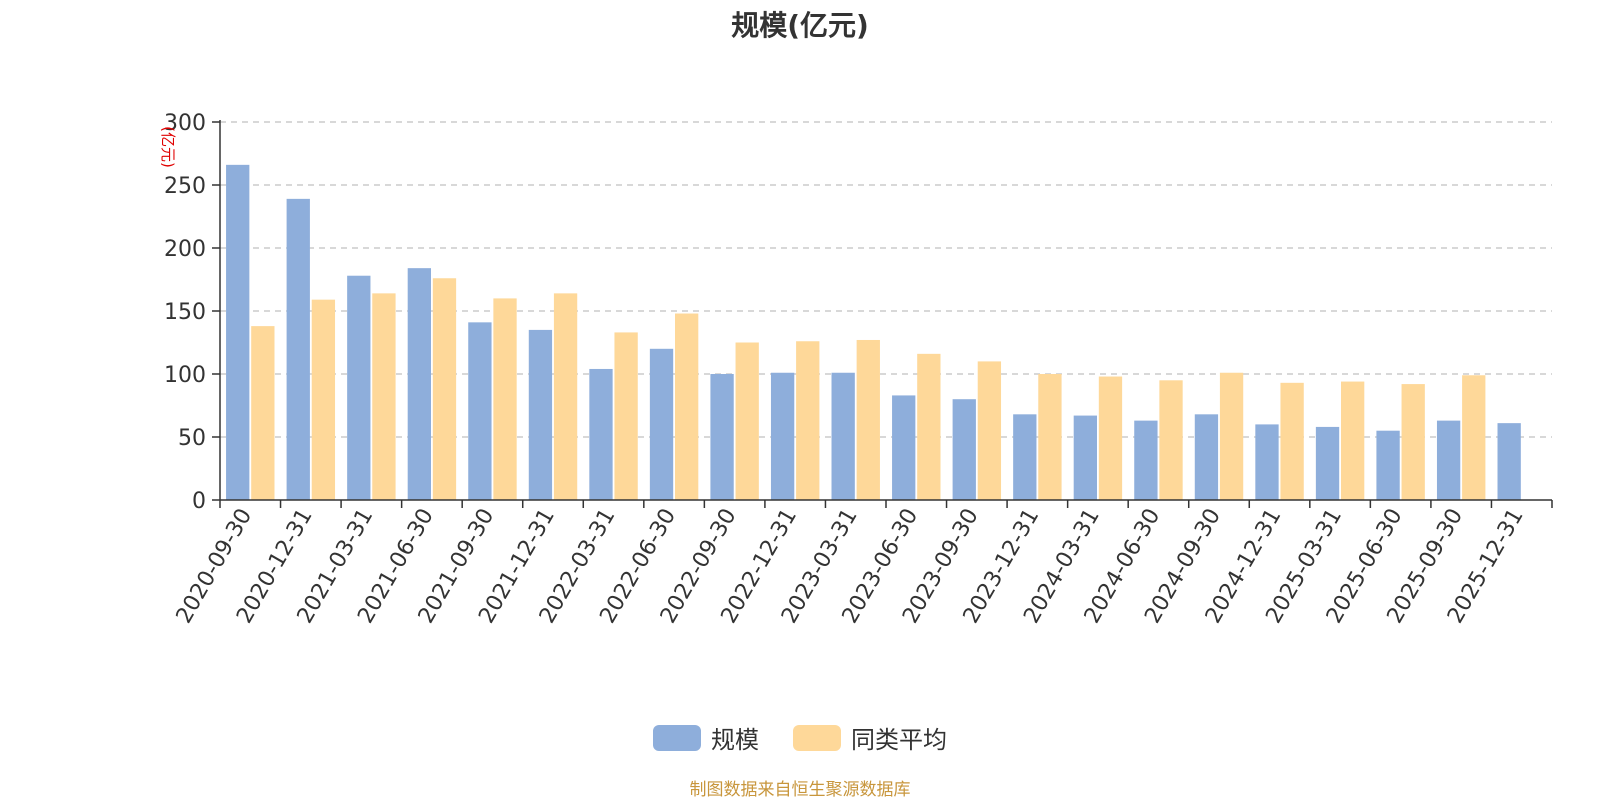 The image size is (1600, 800). What do you see at coordinates (185, 249) in the screenshot?
I see `y-tick-label: 200` at bounding box center [185, 249].